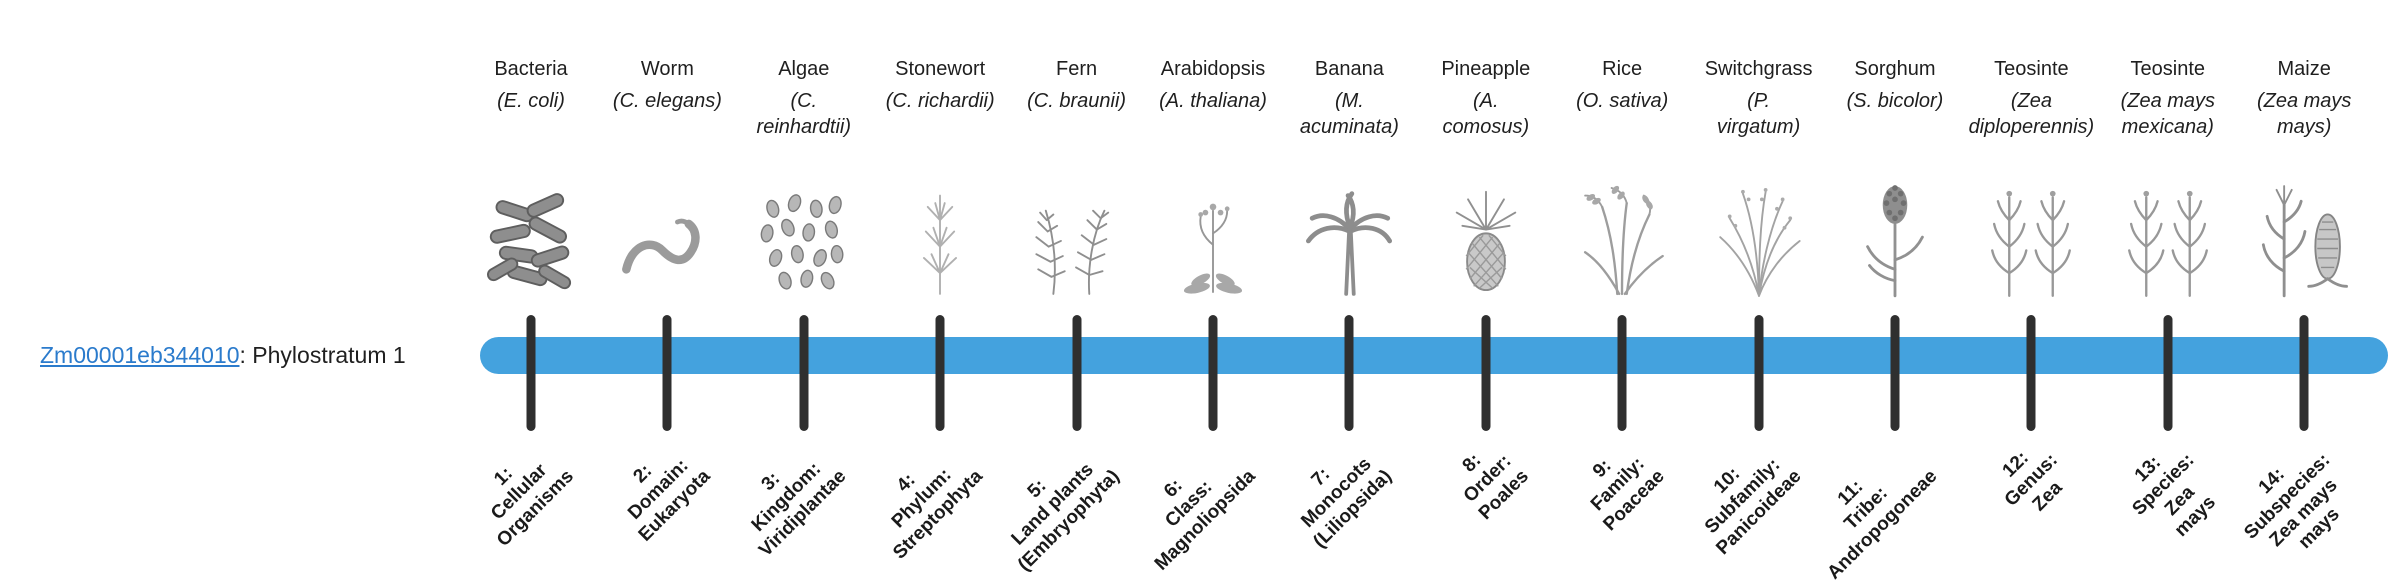 The width and height of the screenshot is (2400, 580). Describe the element at coordinates (531, 69) in the screenshot. I see `organism-common-name: Bacteria` at that location.